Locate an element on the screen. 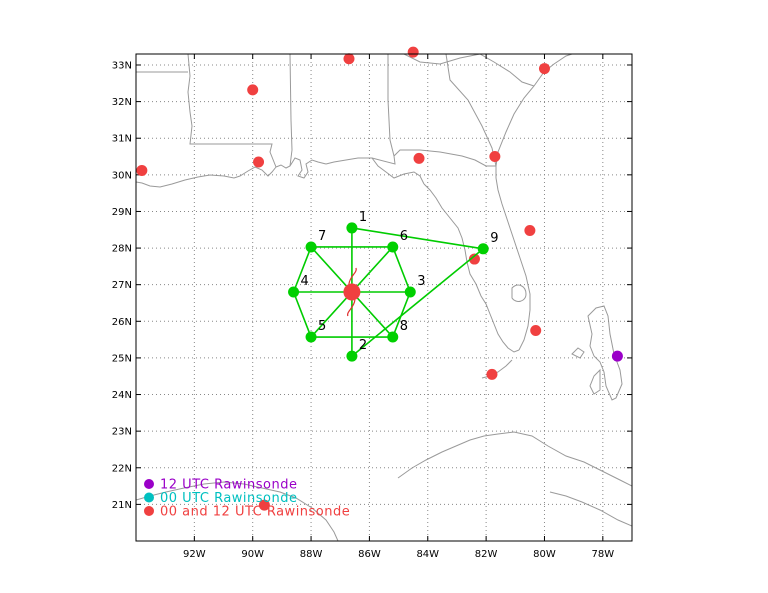 This screenshot has width=768, height=593. lat-tick-label: 29N is located at coordinates (122, 212).